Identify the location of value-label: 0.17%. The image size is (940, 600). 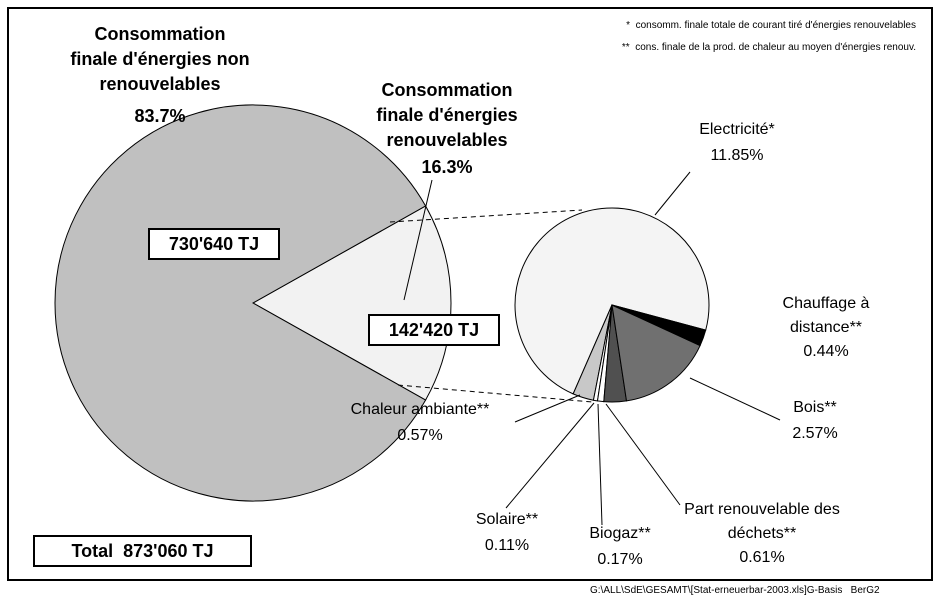
(620, 559).